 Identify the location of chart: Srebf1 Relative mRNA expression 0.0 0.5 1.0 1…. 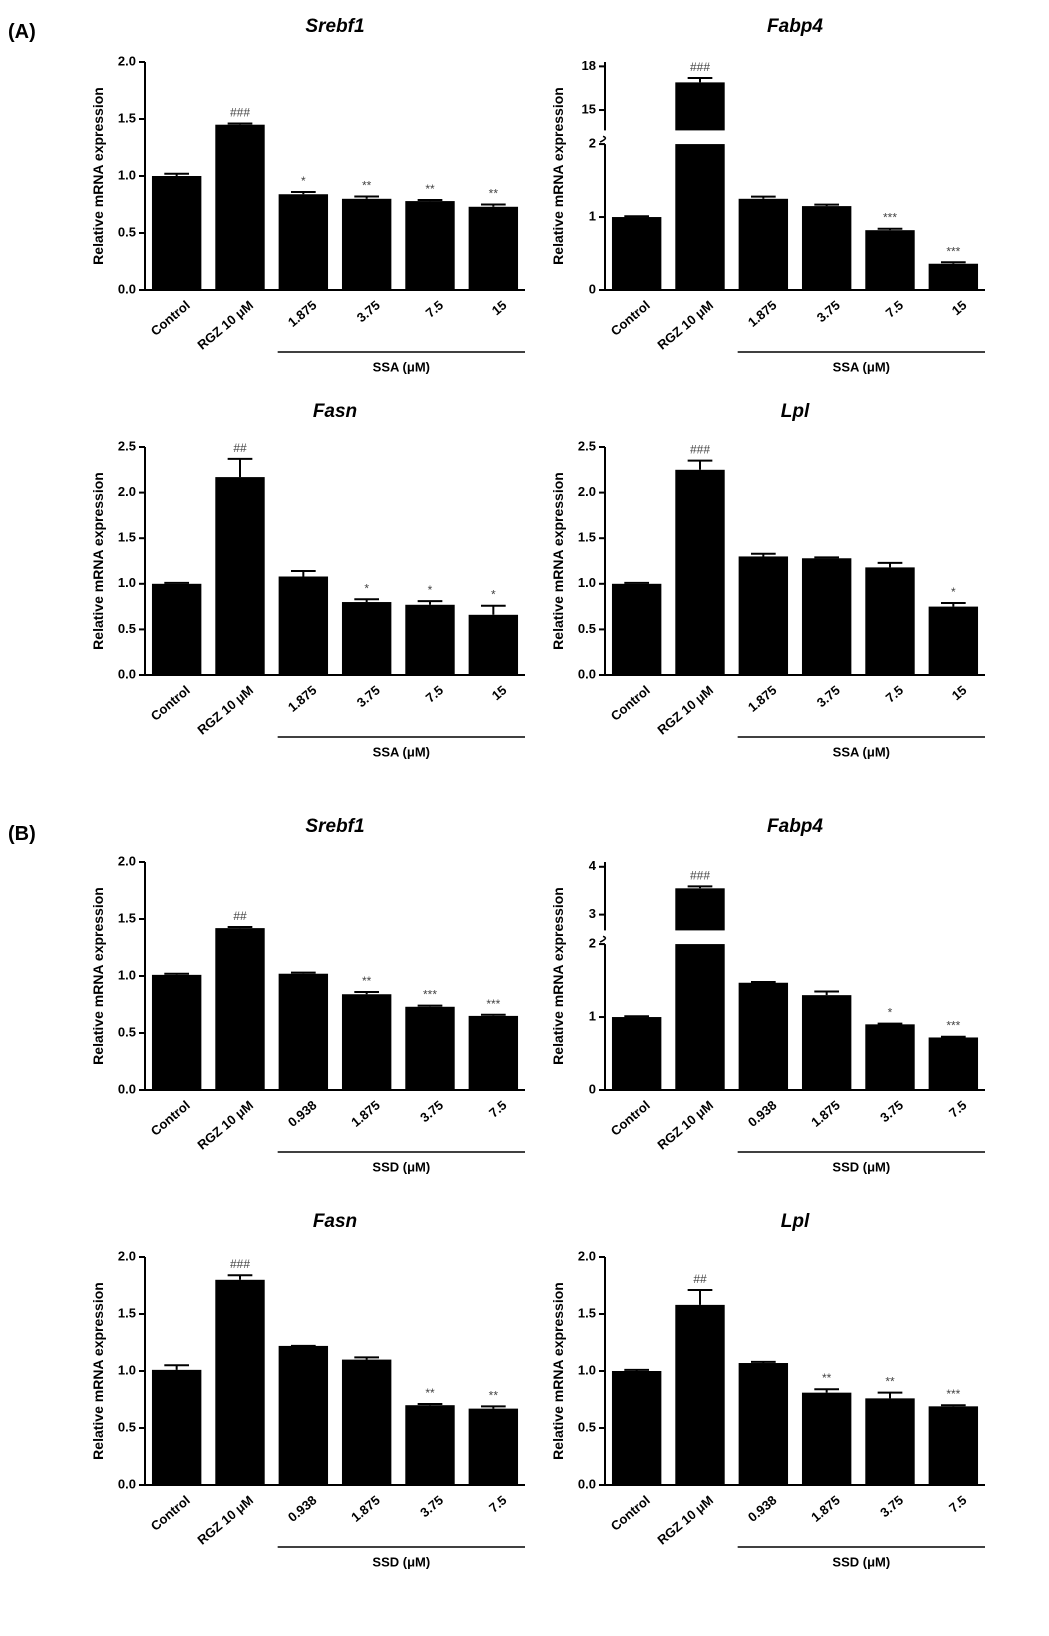
(307, 195).